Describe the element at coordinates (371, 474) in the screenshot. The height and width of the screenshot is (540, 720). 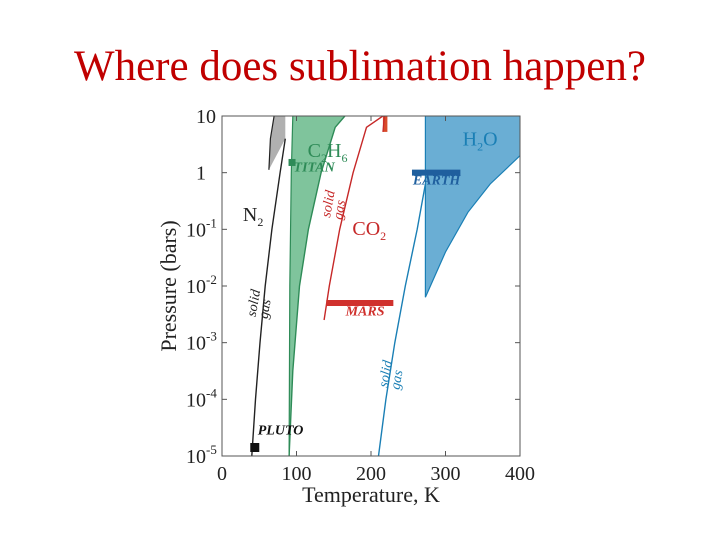
I see `x-tick-label: 200` at that location.